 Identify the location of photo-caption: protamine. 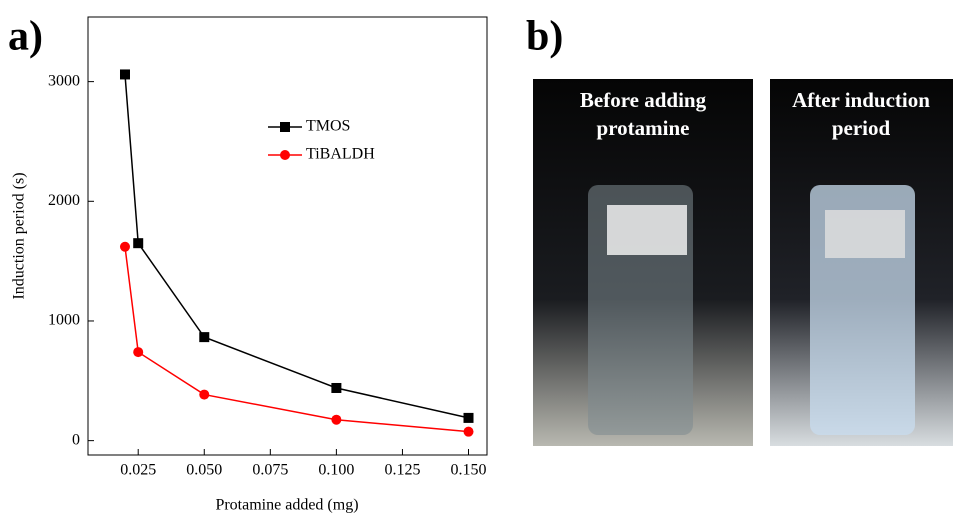
(643, 128).